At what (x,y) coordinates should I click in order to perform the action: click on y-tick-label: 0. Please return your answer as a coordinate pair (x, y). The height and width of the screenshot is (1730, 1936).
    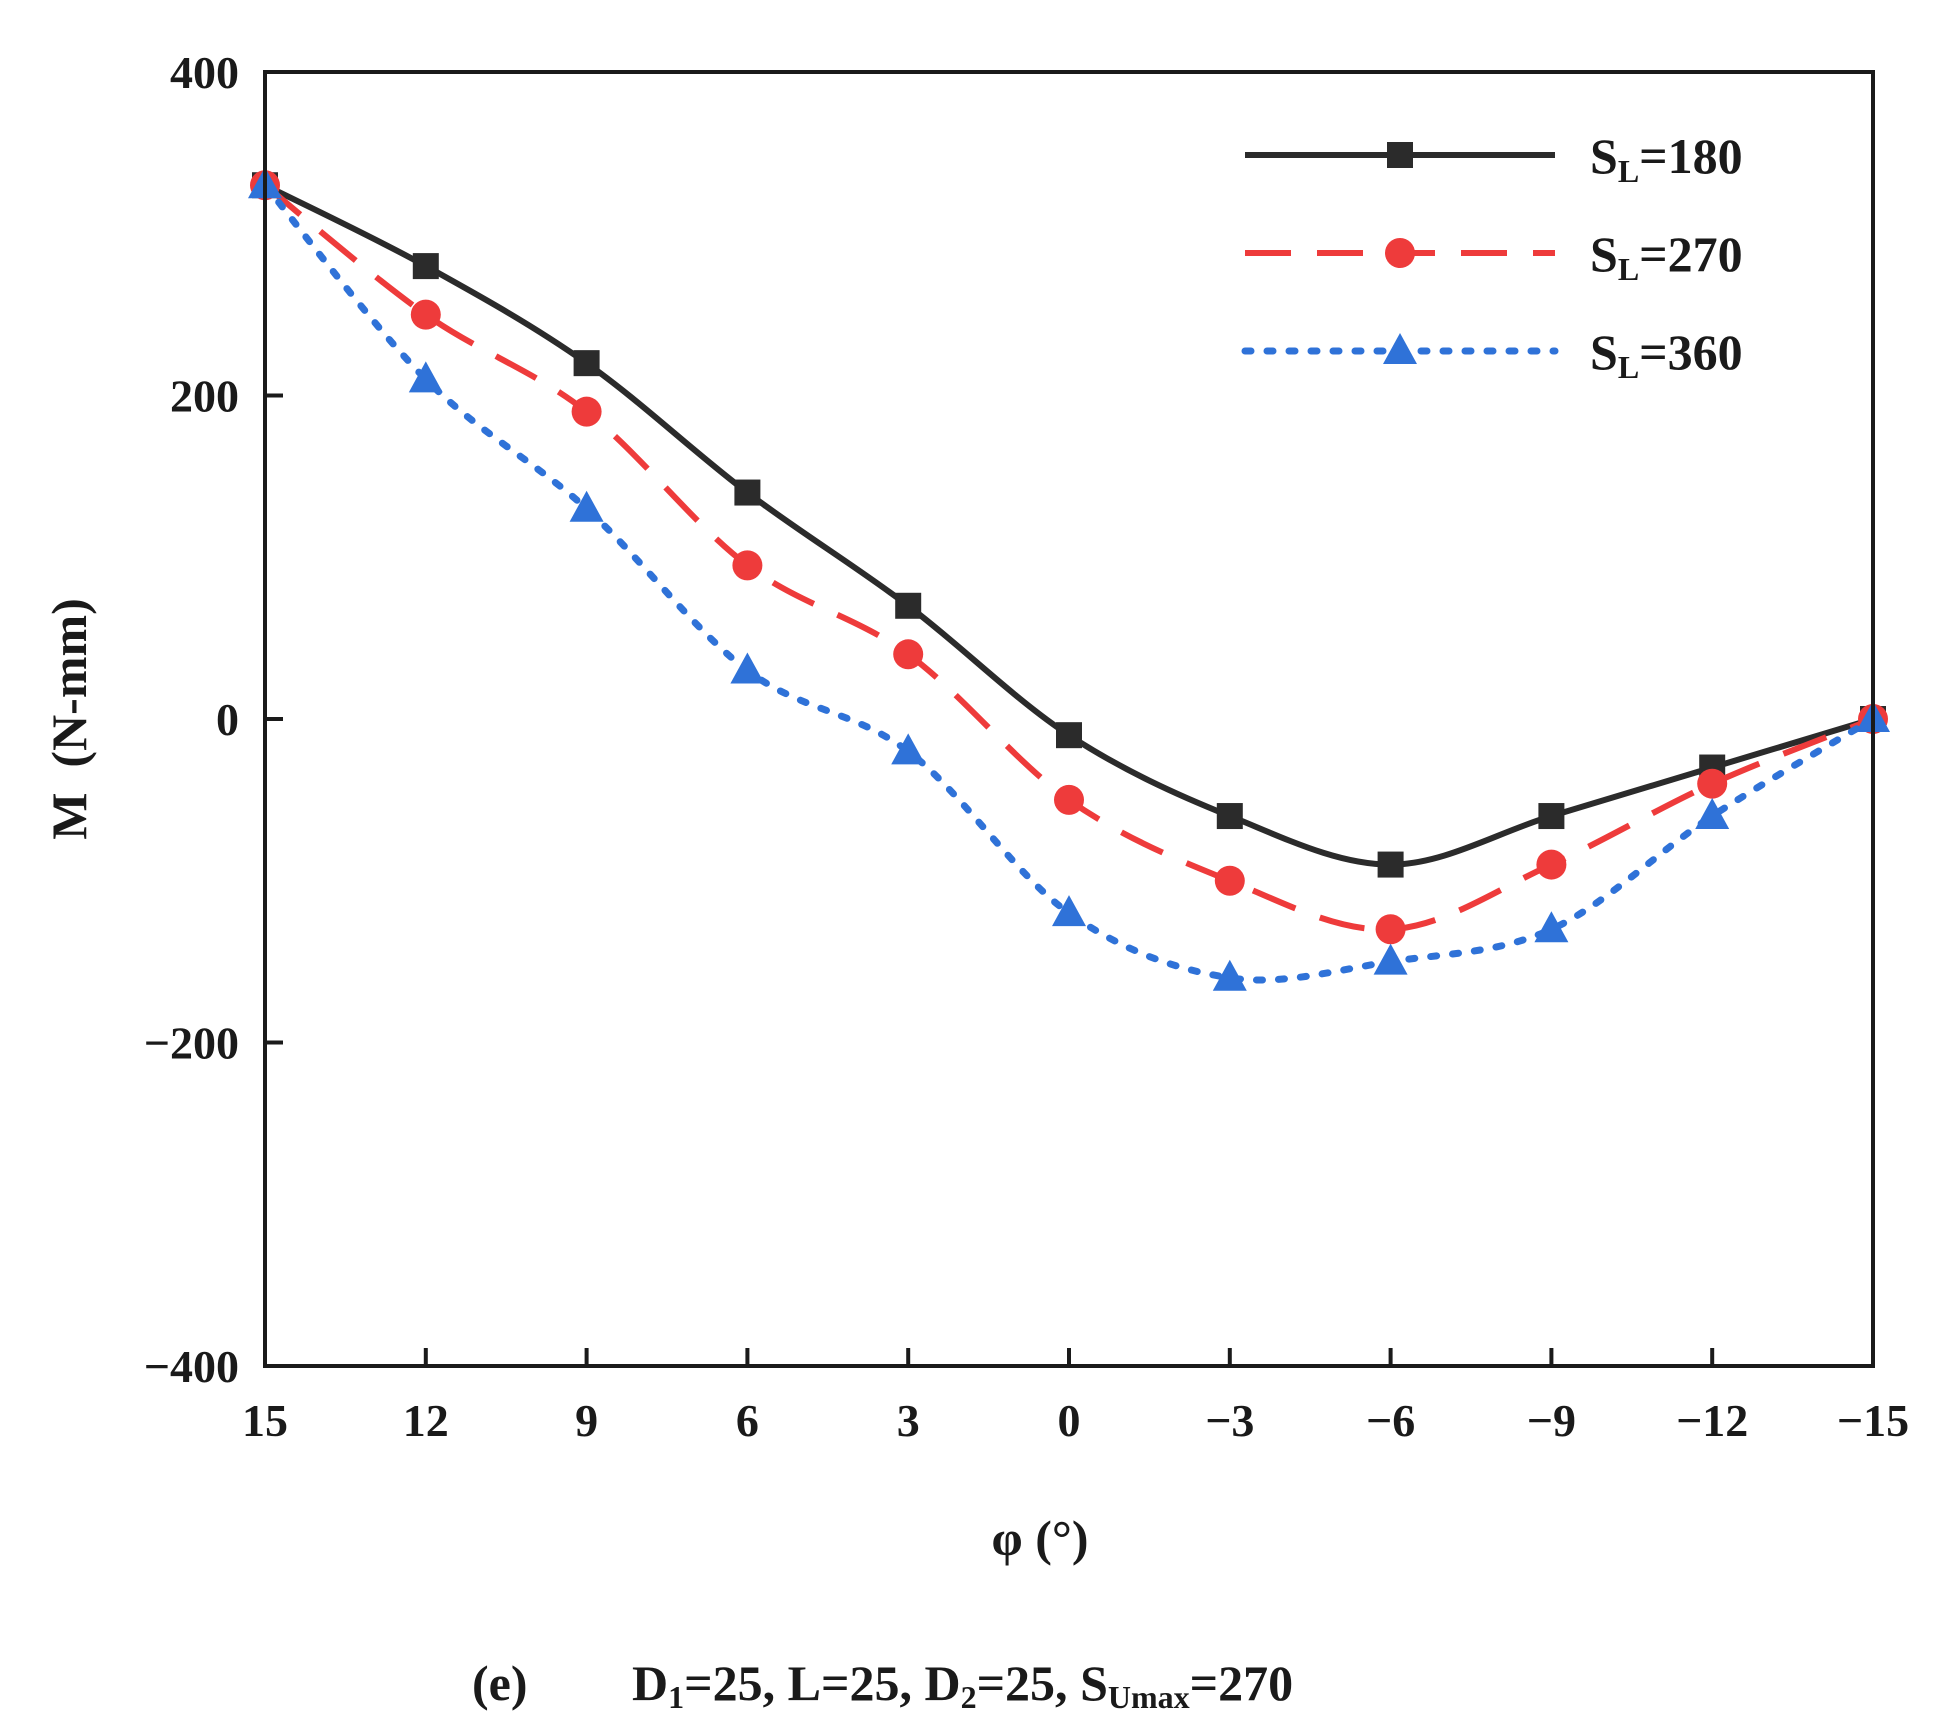
    Looking at the image, I should click on (227, 719).